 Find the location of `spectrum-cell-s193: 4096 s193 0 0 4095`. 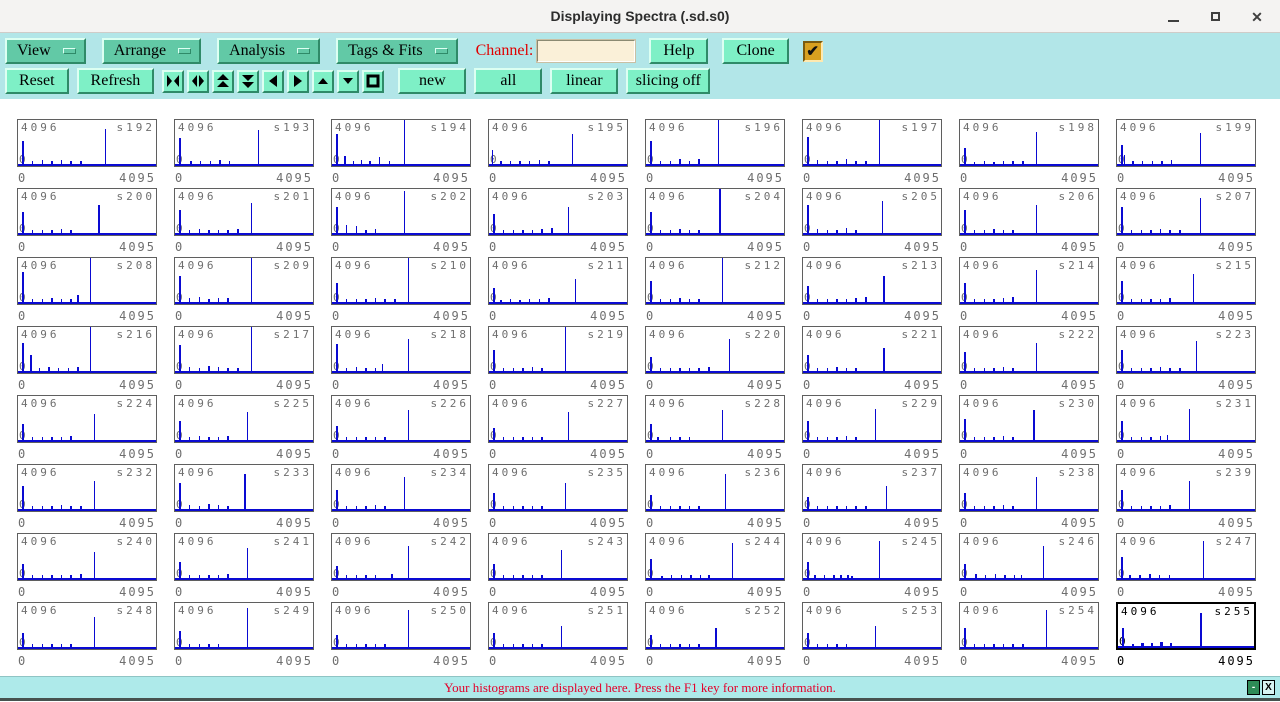

spectrum-cell-s193: 4096 s193 0 0 4095 is located at coordinates (244, 153).